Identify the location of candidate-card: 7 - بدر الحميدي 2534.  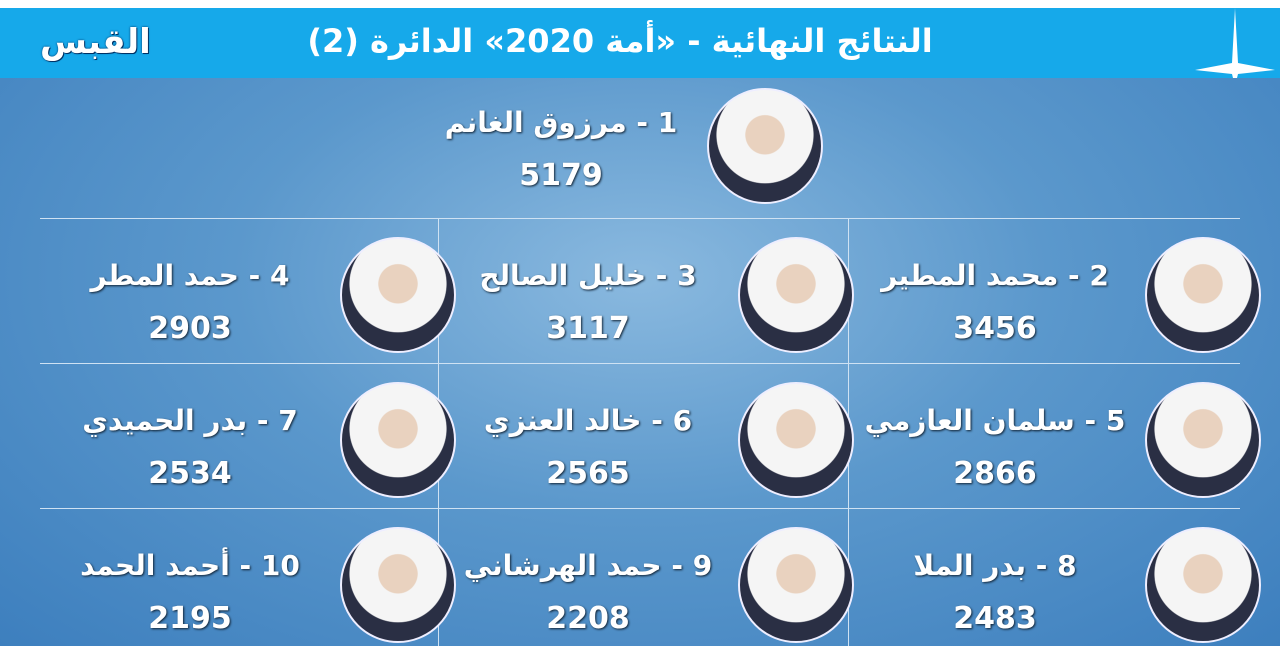
(248, 440).